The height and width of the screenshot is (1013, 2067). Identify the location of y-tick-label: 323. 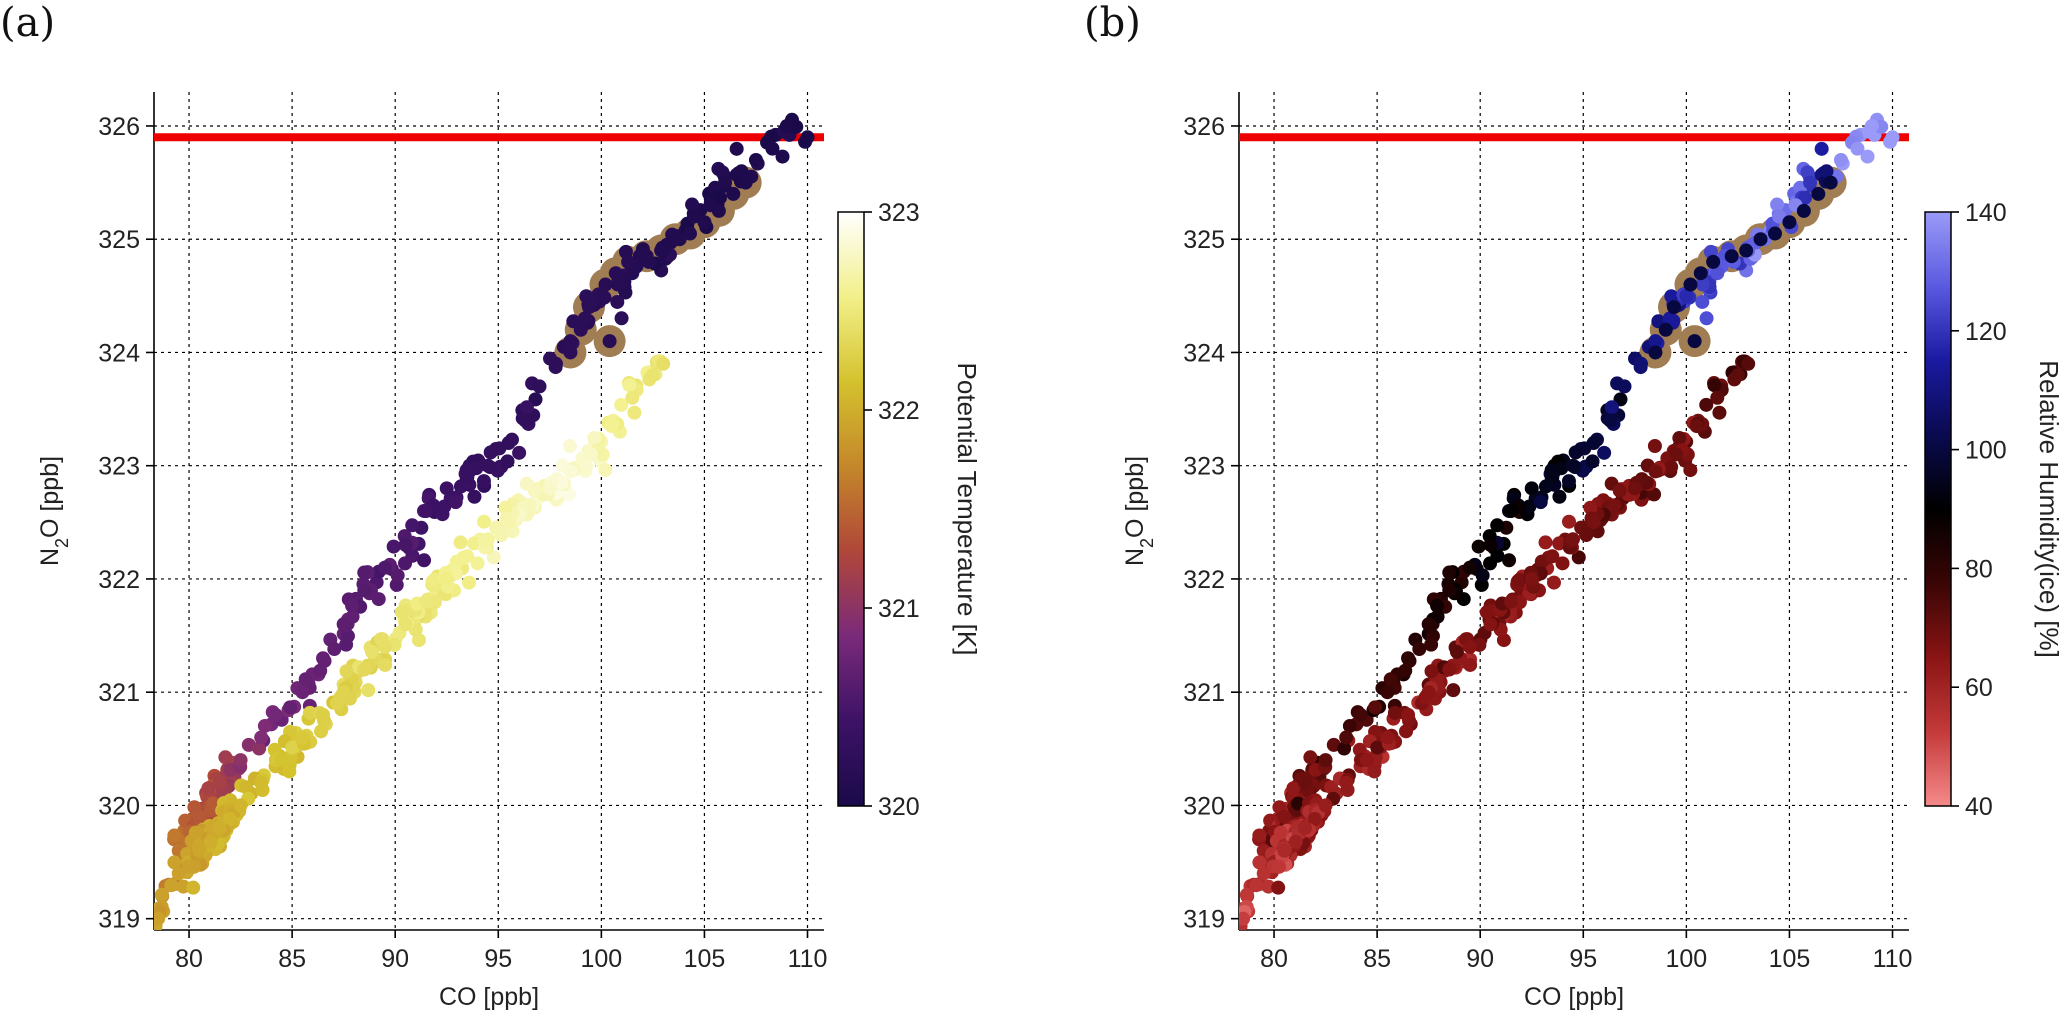
(1204, 467).